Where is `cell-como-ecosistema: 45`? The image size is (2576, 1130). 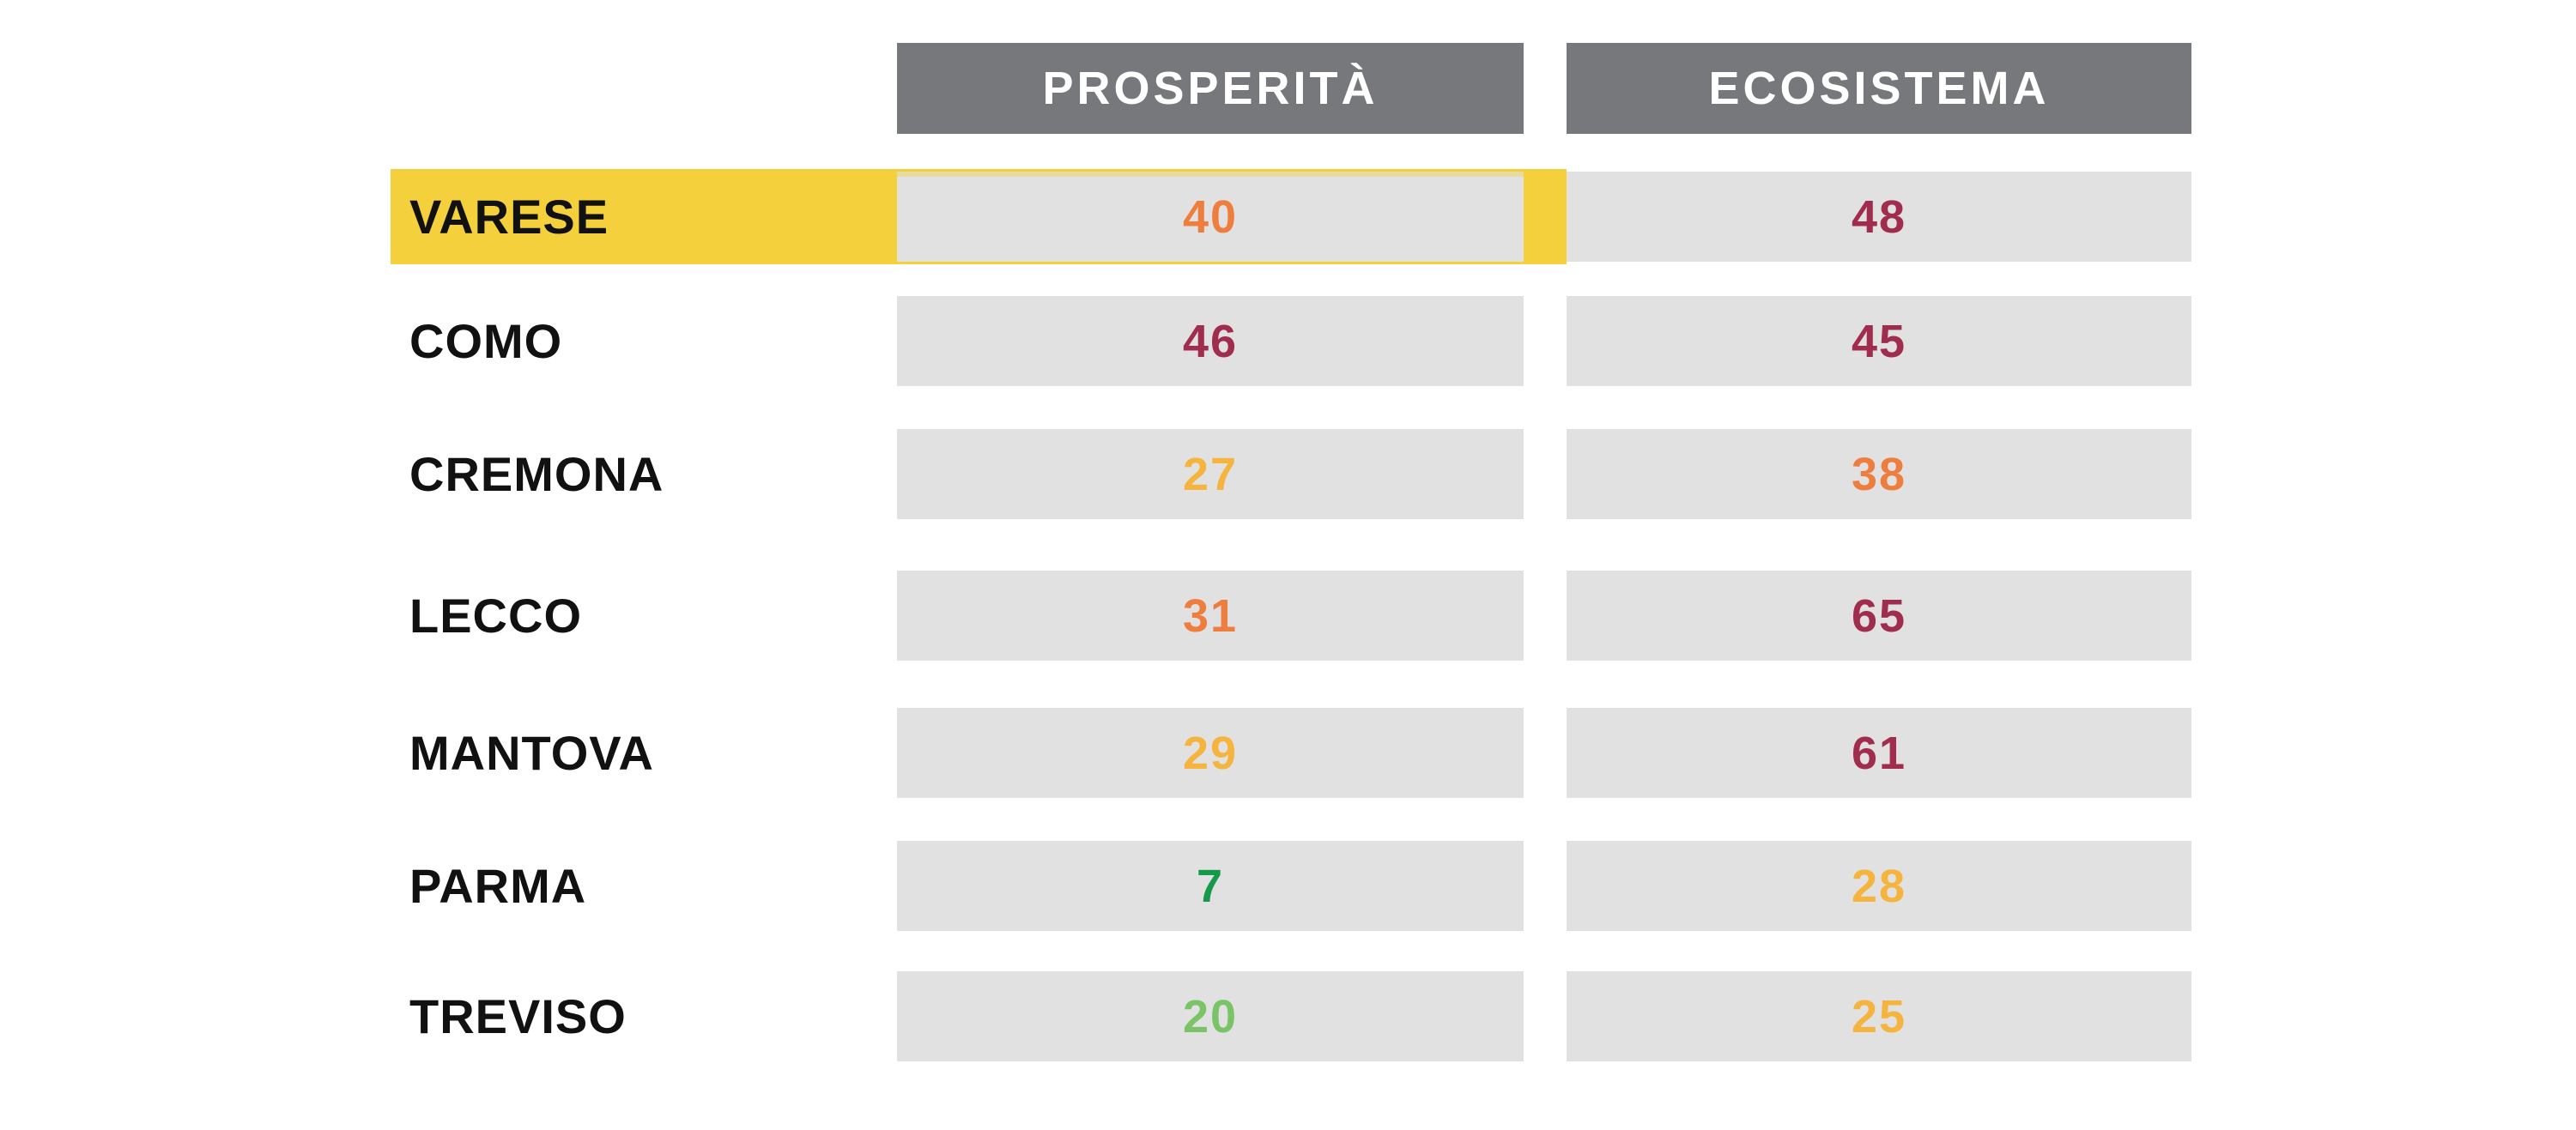
cell-como-ecosistema: 45 is located at coordinates (1879, 341).